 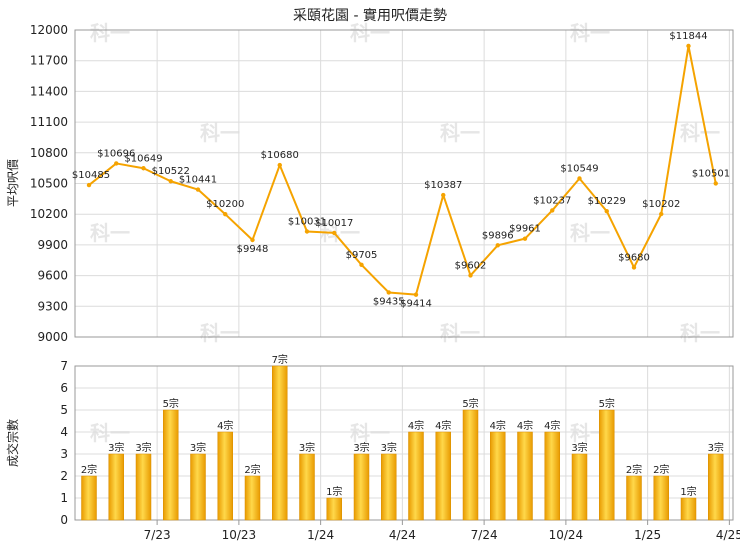 What do you see at coordinates (64, 454) in the screenshot?
I see `volume-y-tick-label: 3` at bounding box center [64, 454].